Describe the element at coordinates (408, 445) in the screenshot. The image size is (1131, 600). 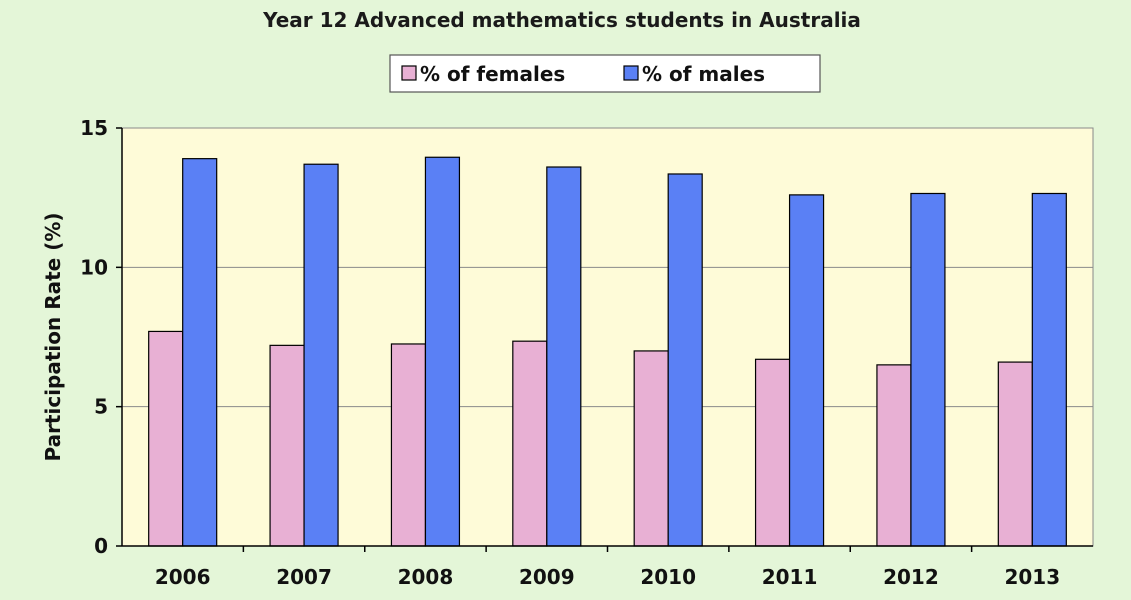
I see `bar-female-2008` at that location.